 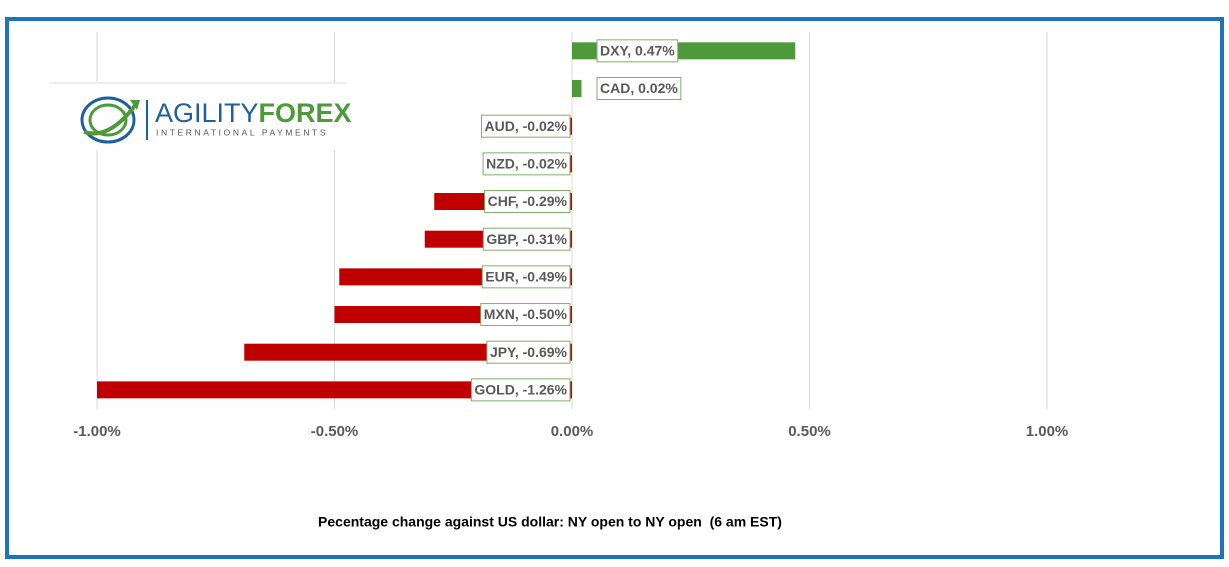 What do you see at coordinates (305, 113) in the screenshot?
I see `logo-brand-2: FOREX` at bounding box center [305, 113].